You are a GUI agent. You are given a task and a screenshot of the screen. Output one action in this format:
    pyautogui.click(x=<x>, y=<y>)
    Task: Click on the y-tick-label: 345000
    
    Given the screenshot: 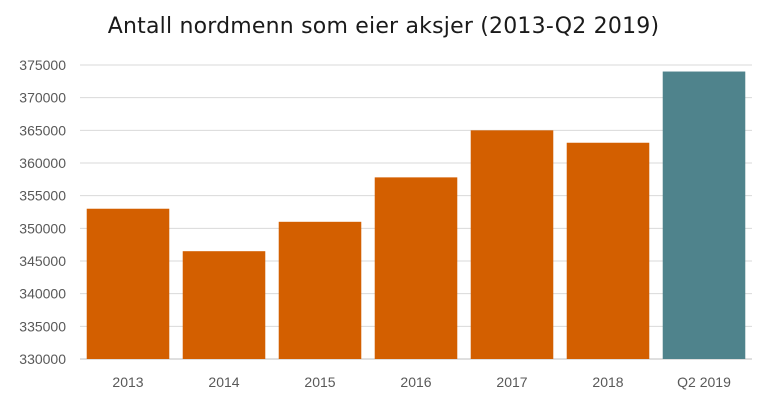 What is the action you would take?
    pyautogui.click(x=42, y=261)
    